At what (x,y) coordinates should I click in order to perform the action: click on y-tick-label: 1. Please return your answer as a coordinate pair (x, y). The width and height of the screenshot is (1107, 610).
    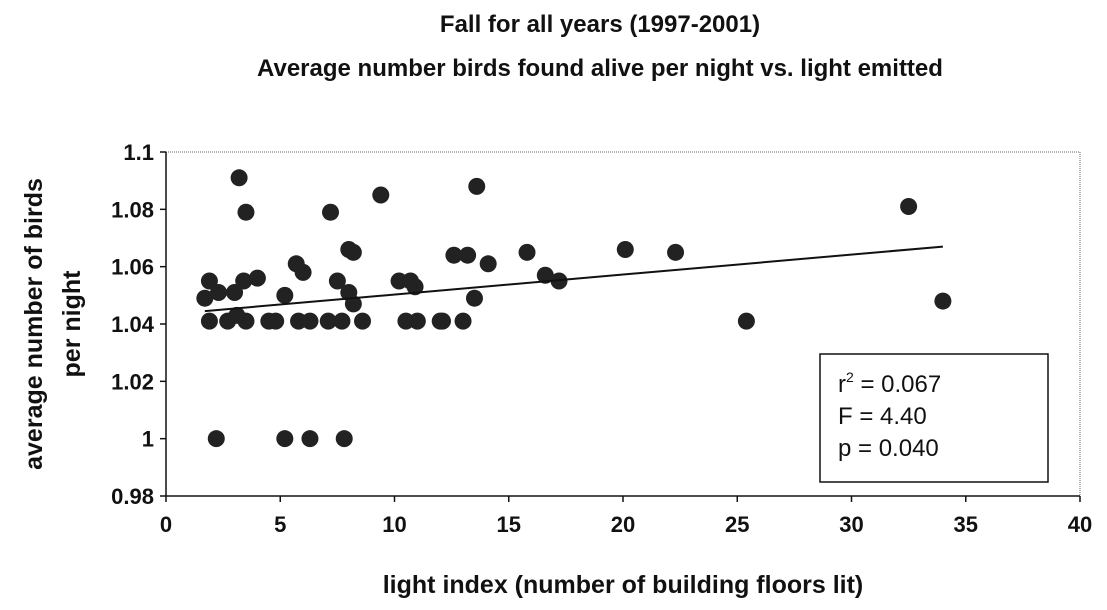
    Looking at the image, I should click on (148, 439).